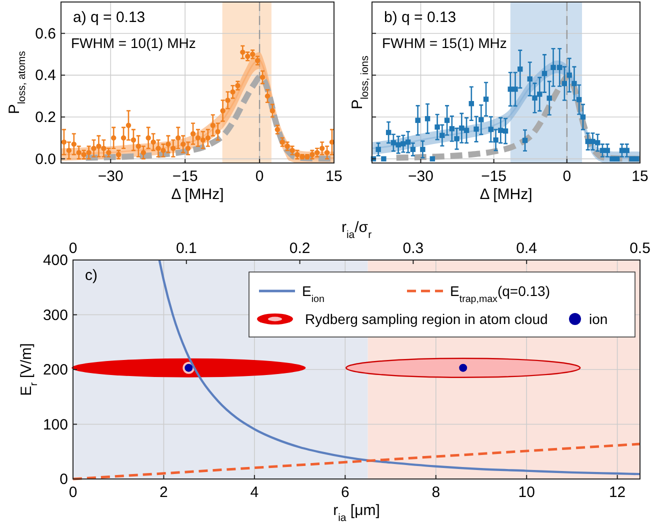 This screenshot has width=656, height=531. I want to click on x2-tick-label: 0.4, so click(527, 248).